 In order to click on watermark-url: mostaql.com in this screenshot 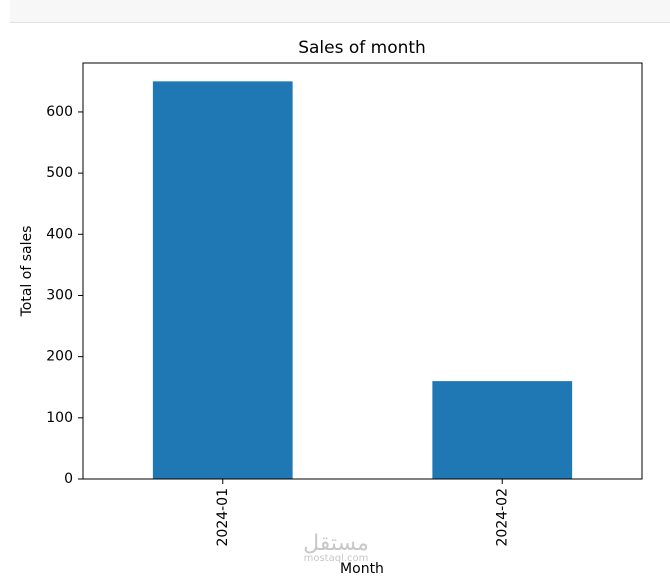, I will do `click(336, 558)`.